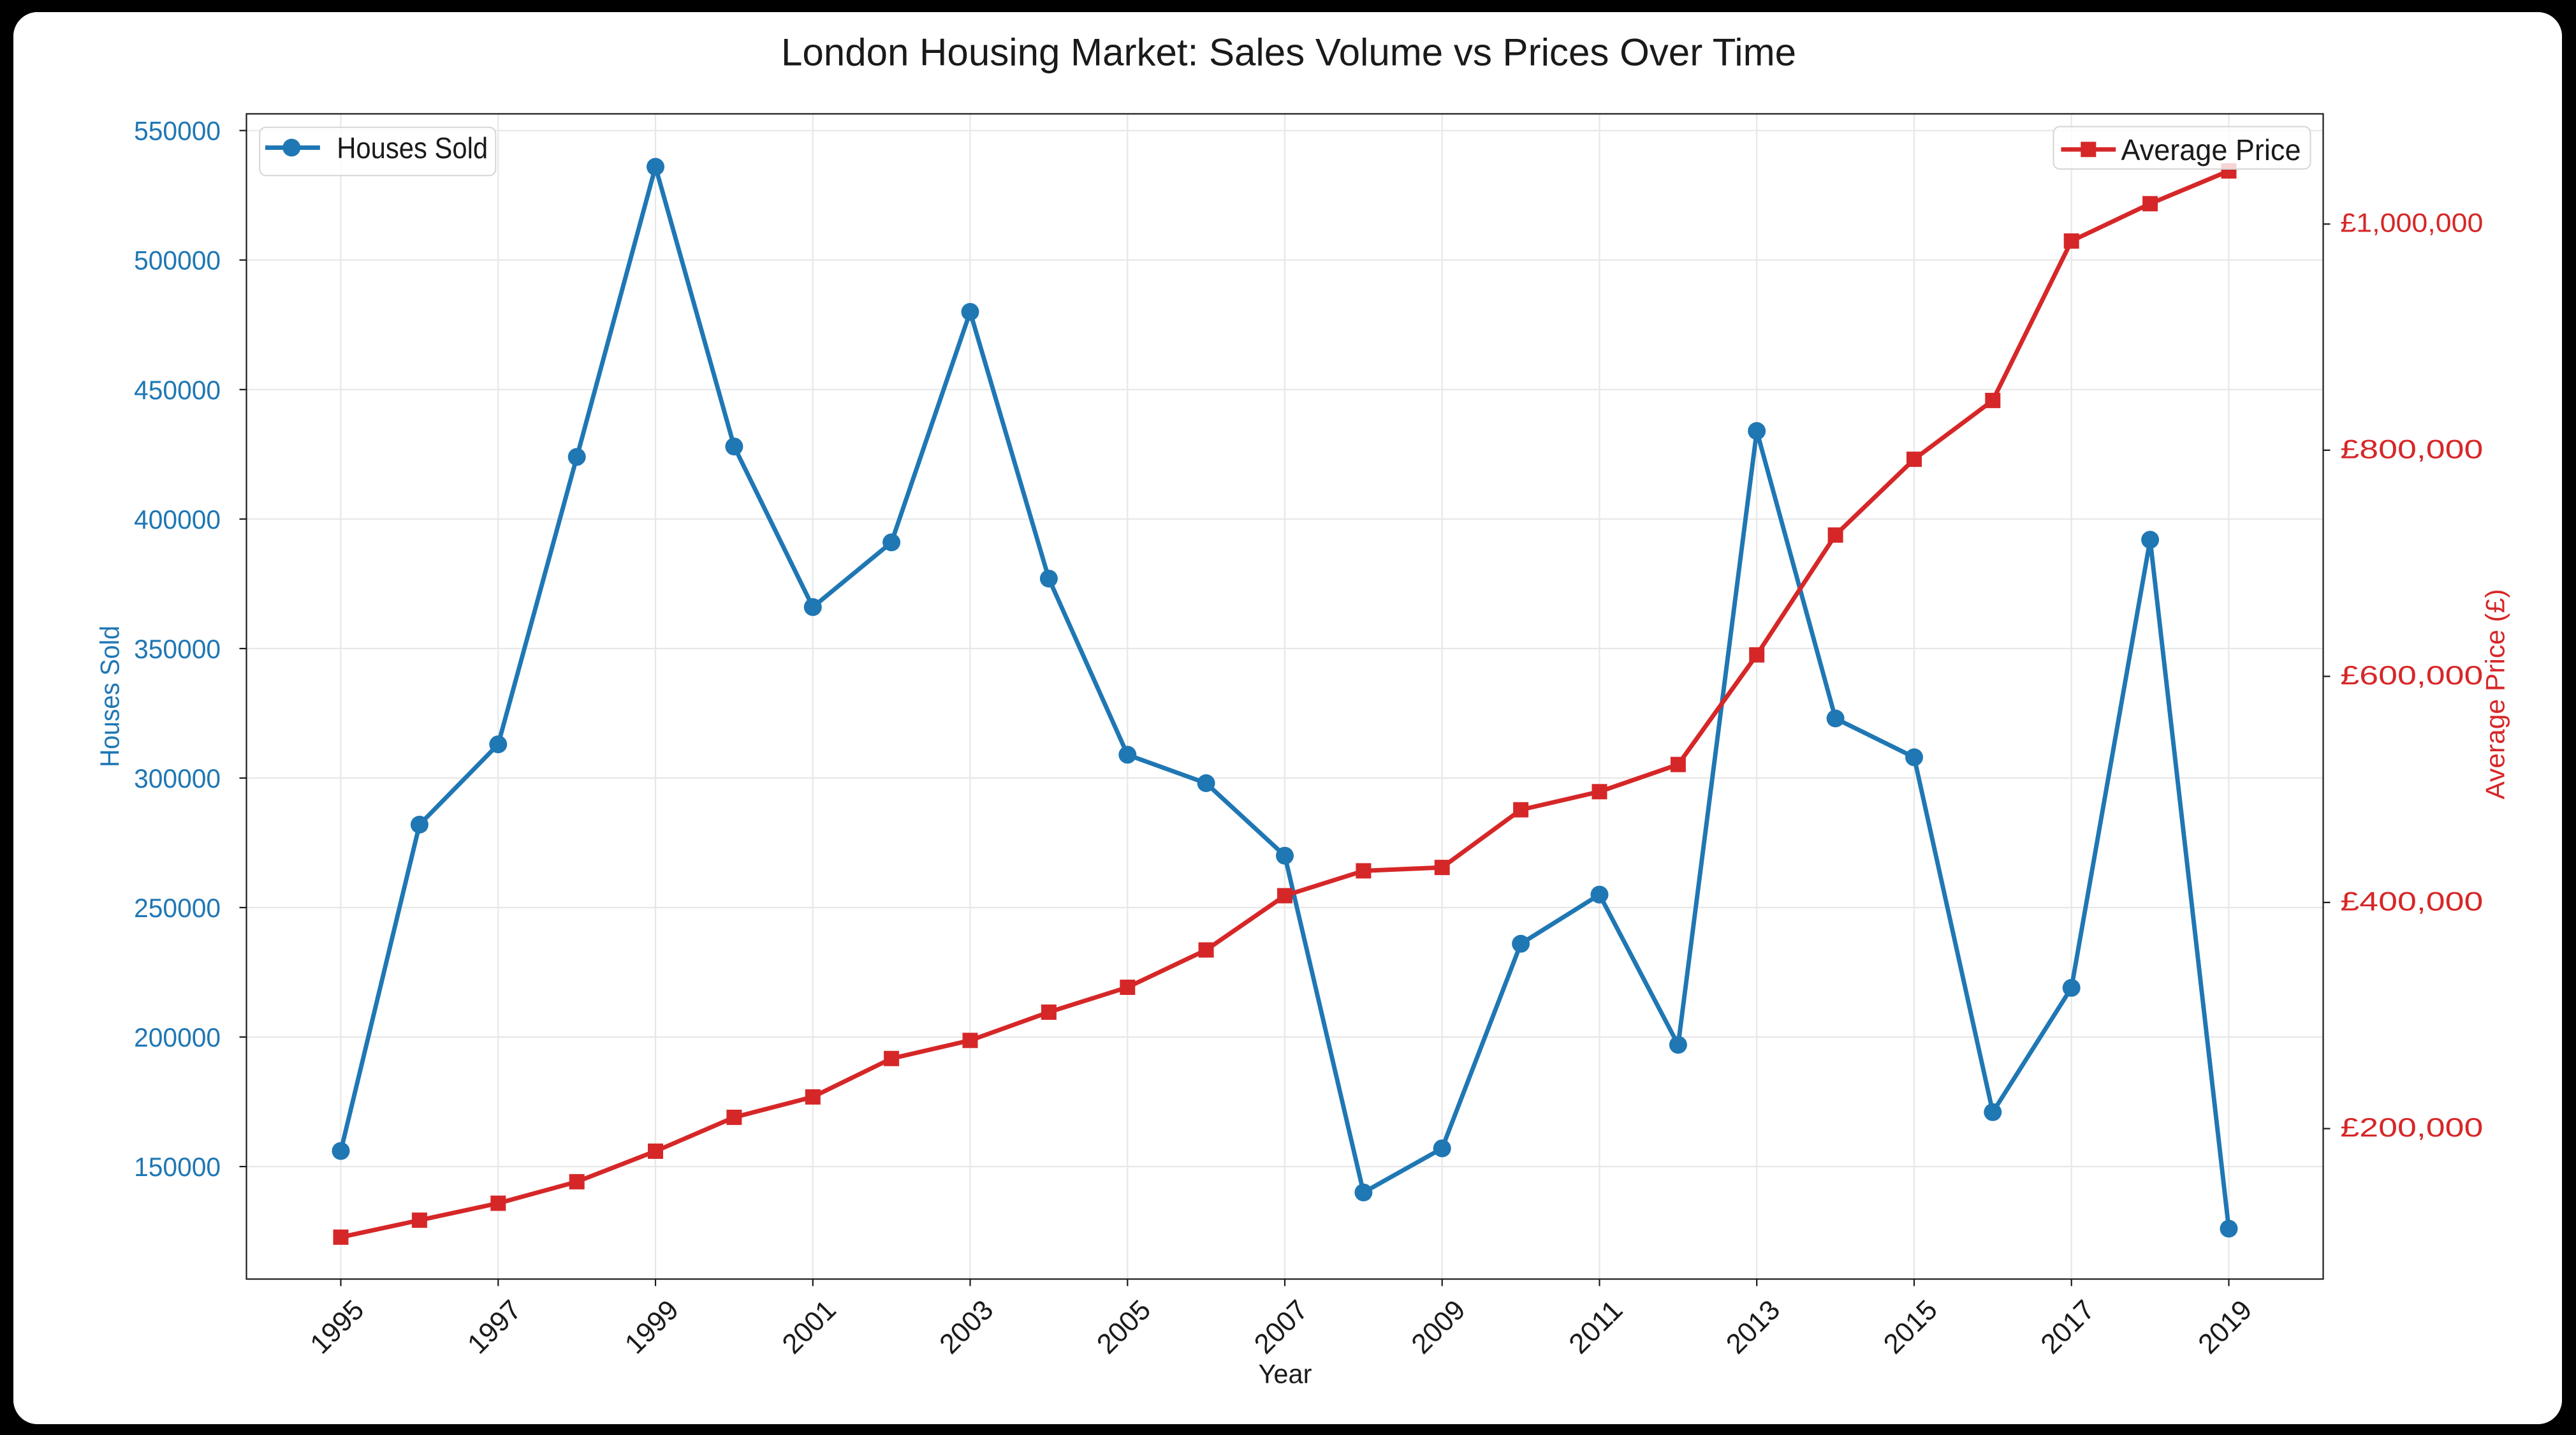 This screenshot has width=2576, height=1435. I want to click on svg-text: 350000, so click(177, 648).